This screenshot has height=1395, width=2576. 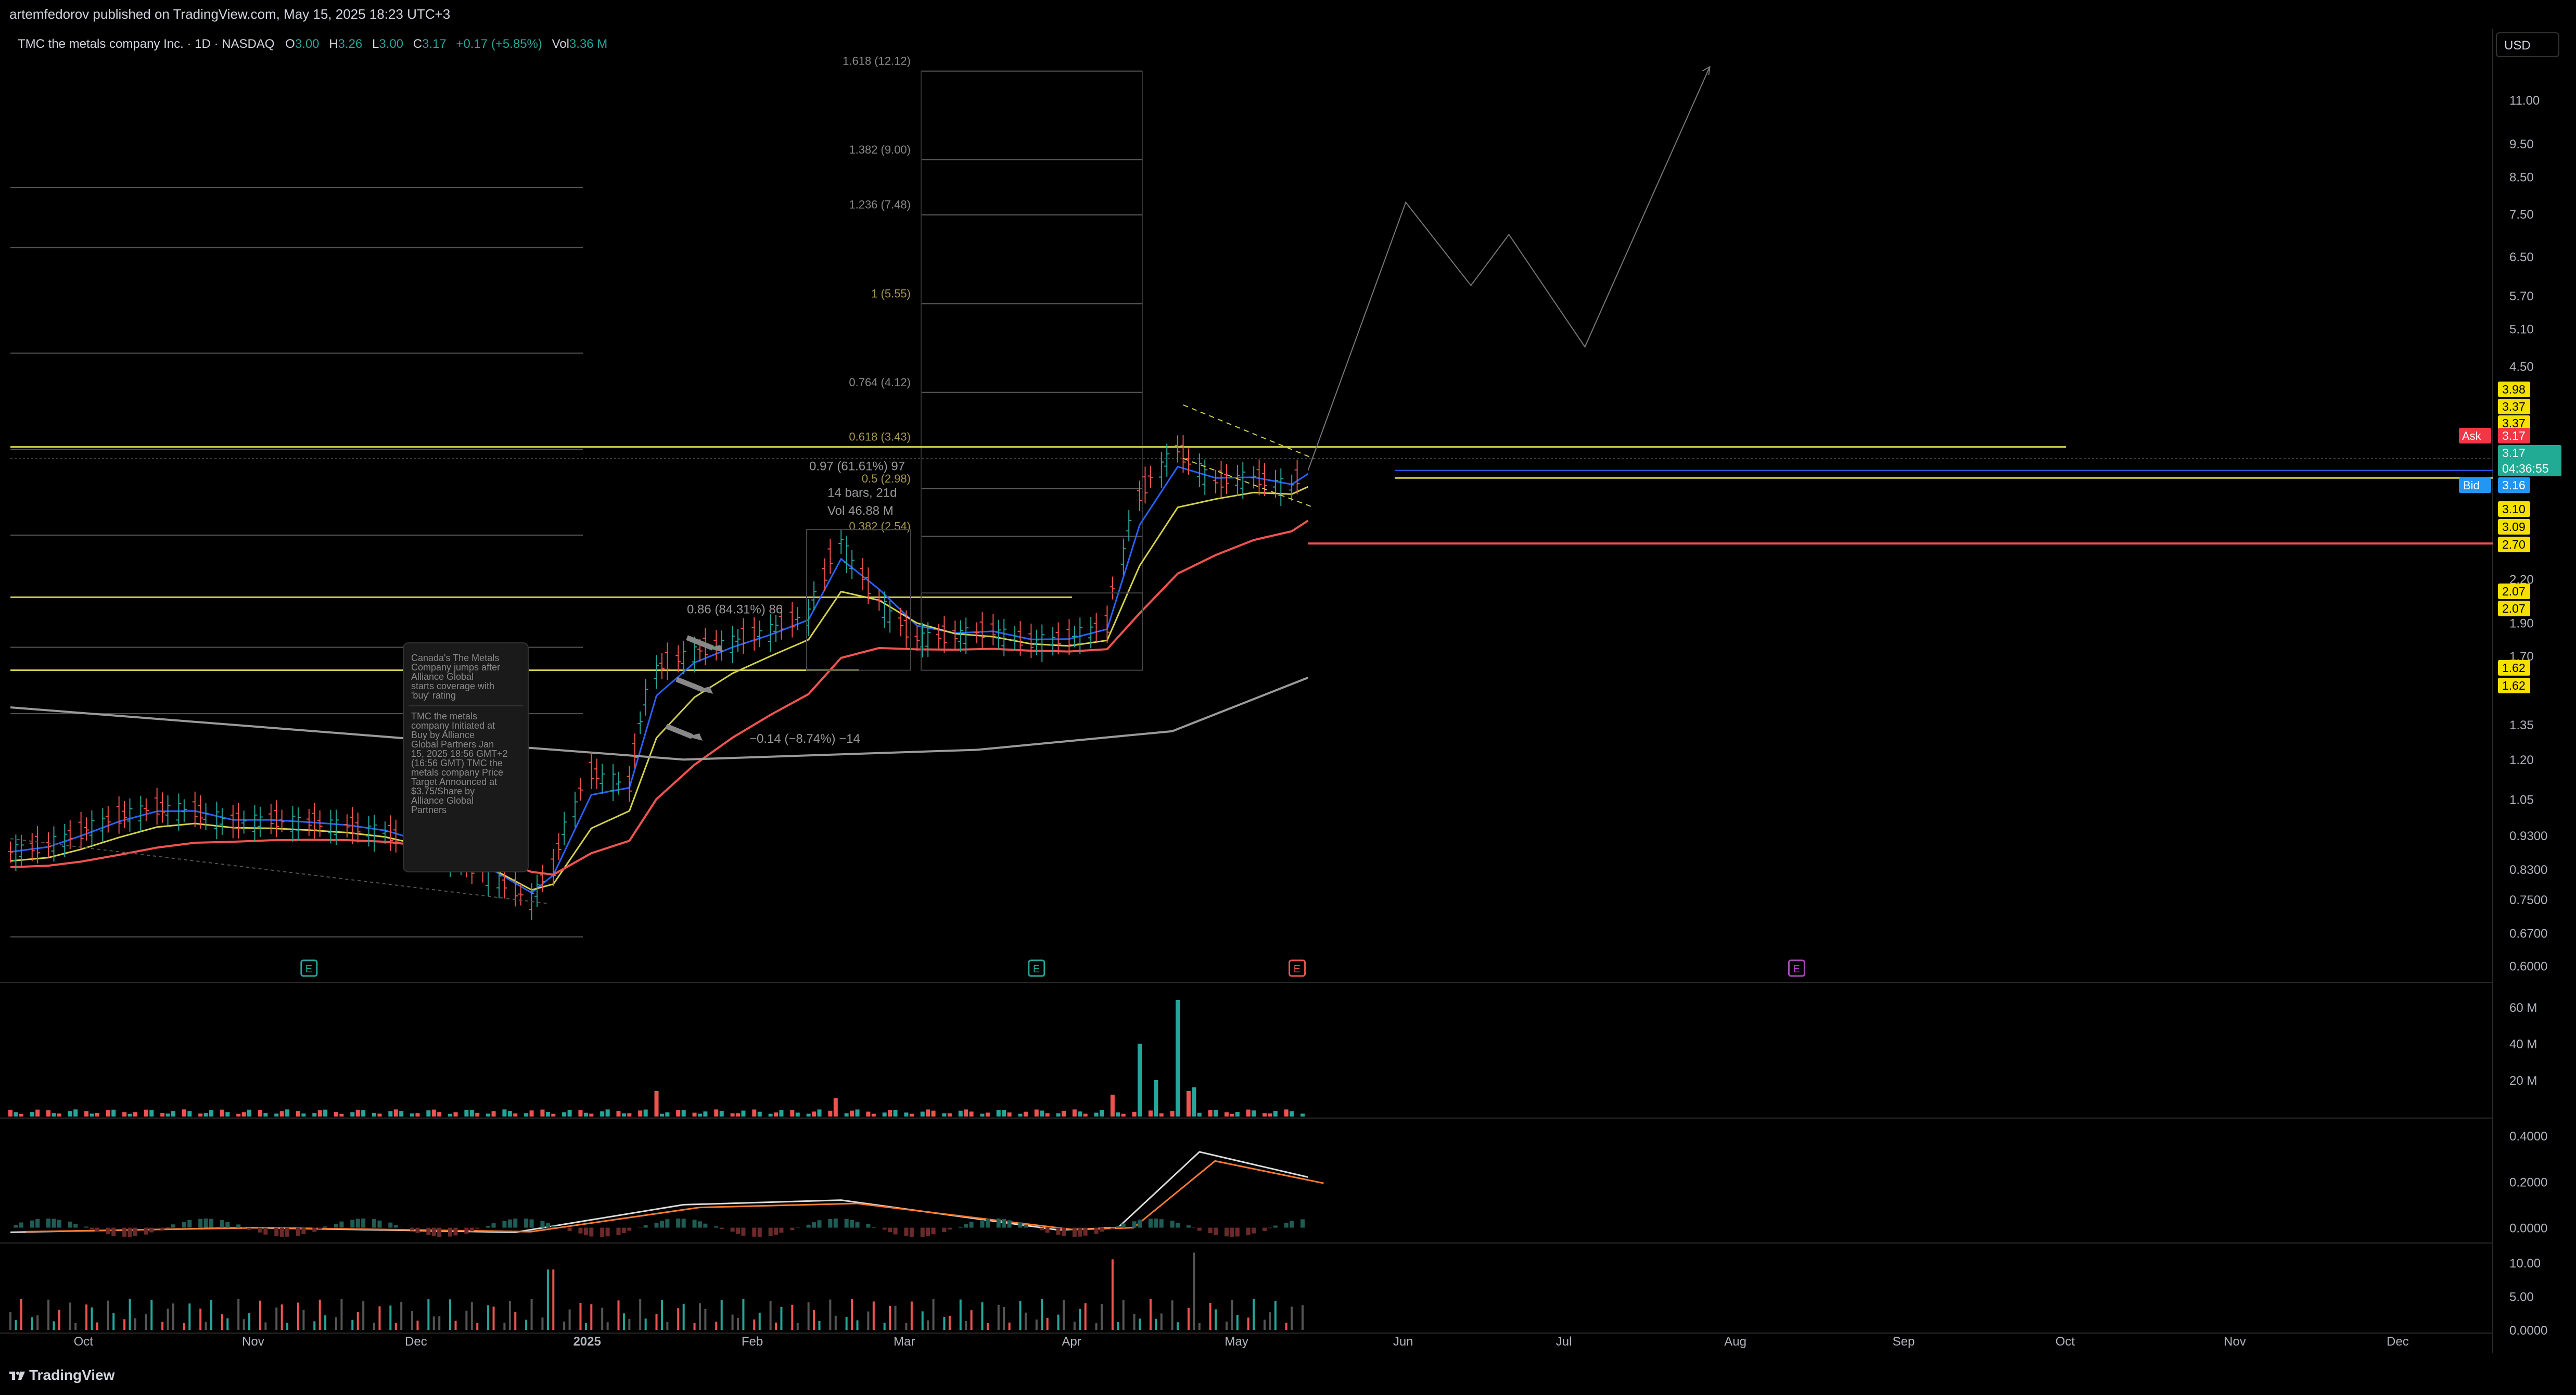 I want to click on measure-annotation: 14 bars, 21d, so click(x=862, y=493).